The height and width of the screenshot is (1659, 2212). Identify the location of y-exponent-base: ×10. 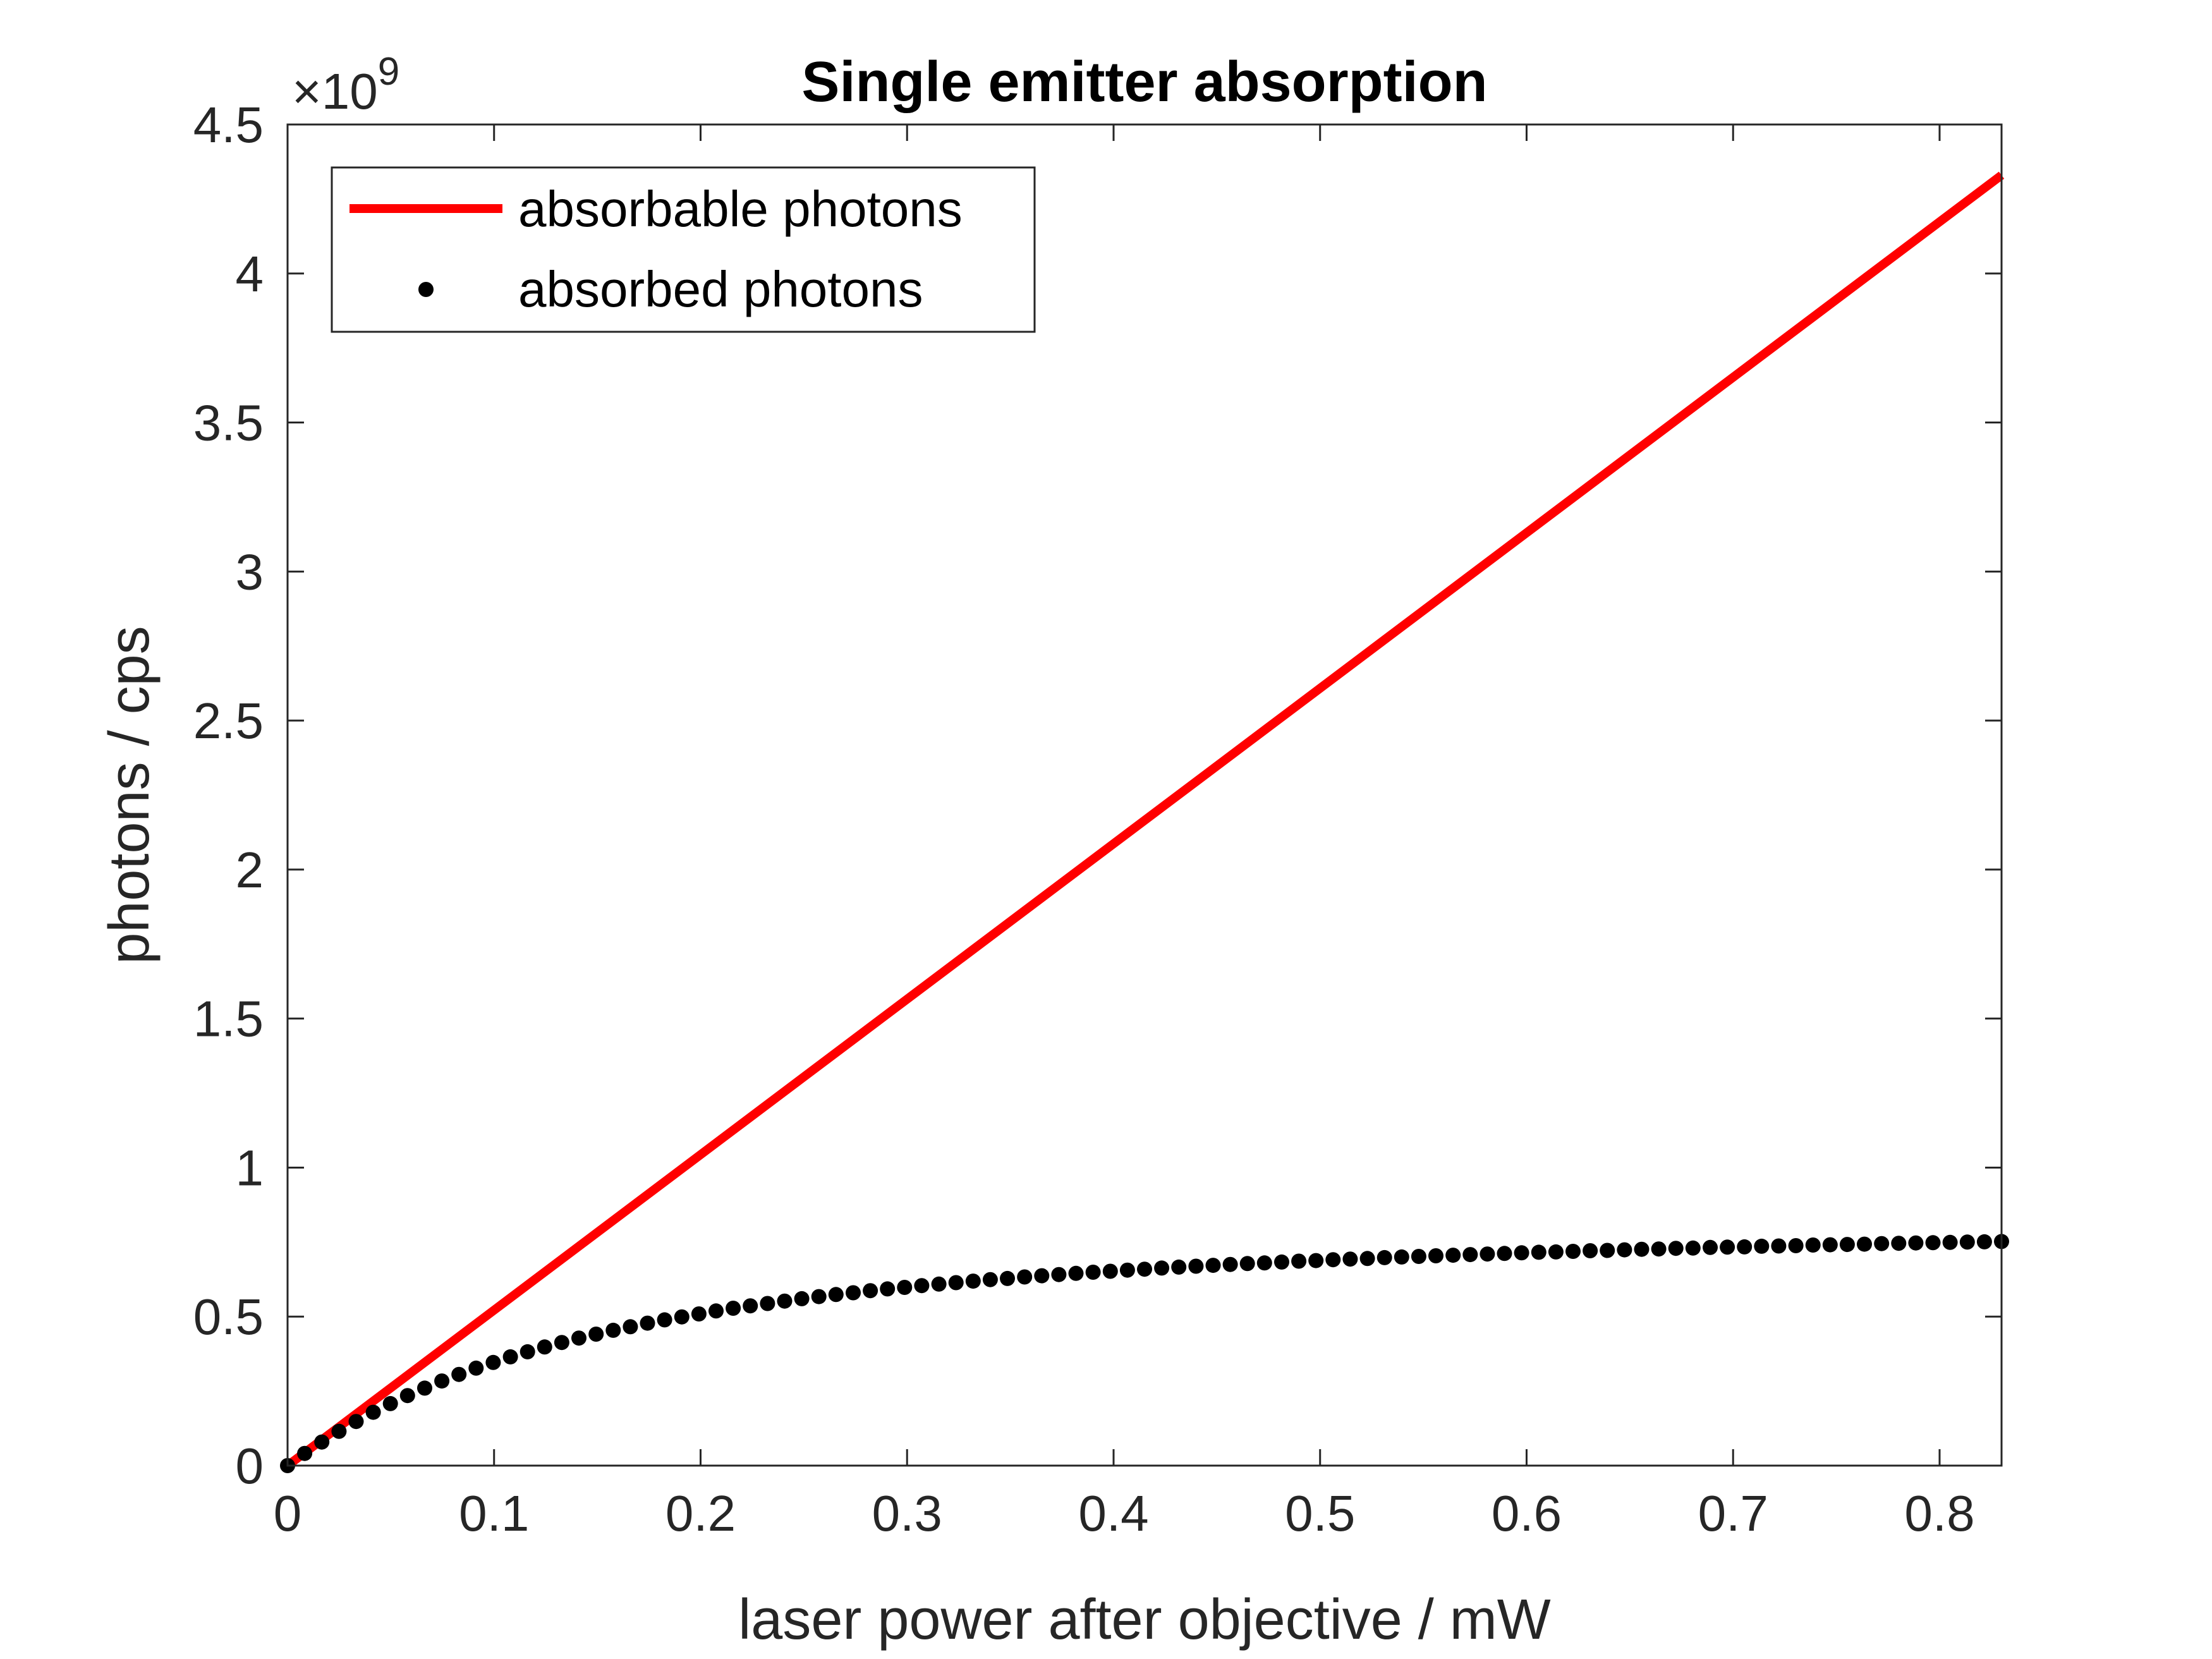
(335, 91).